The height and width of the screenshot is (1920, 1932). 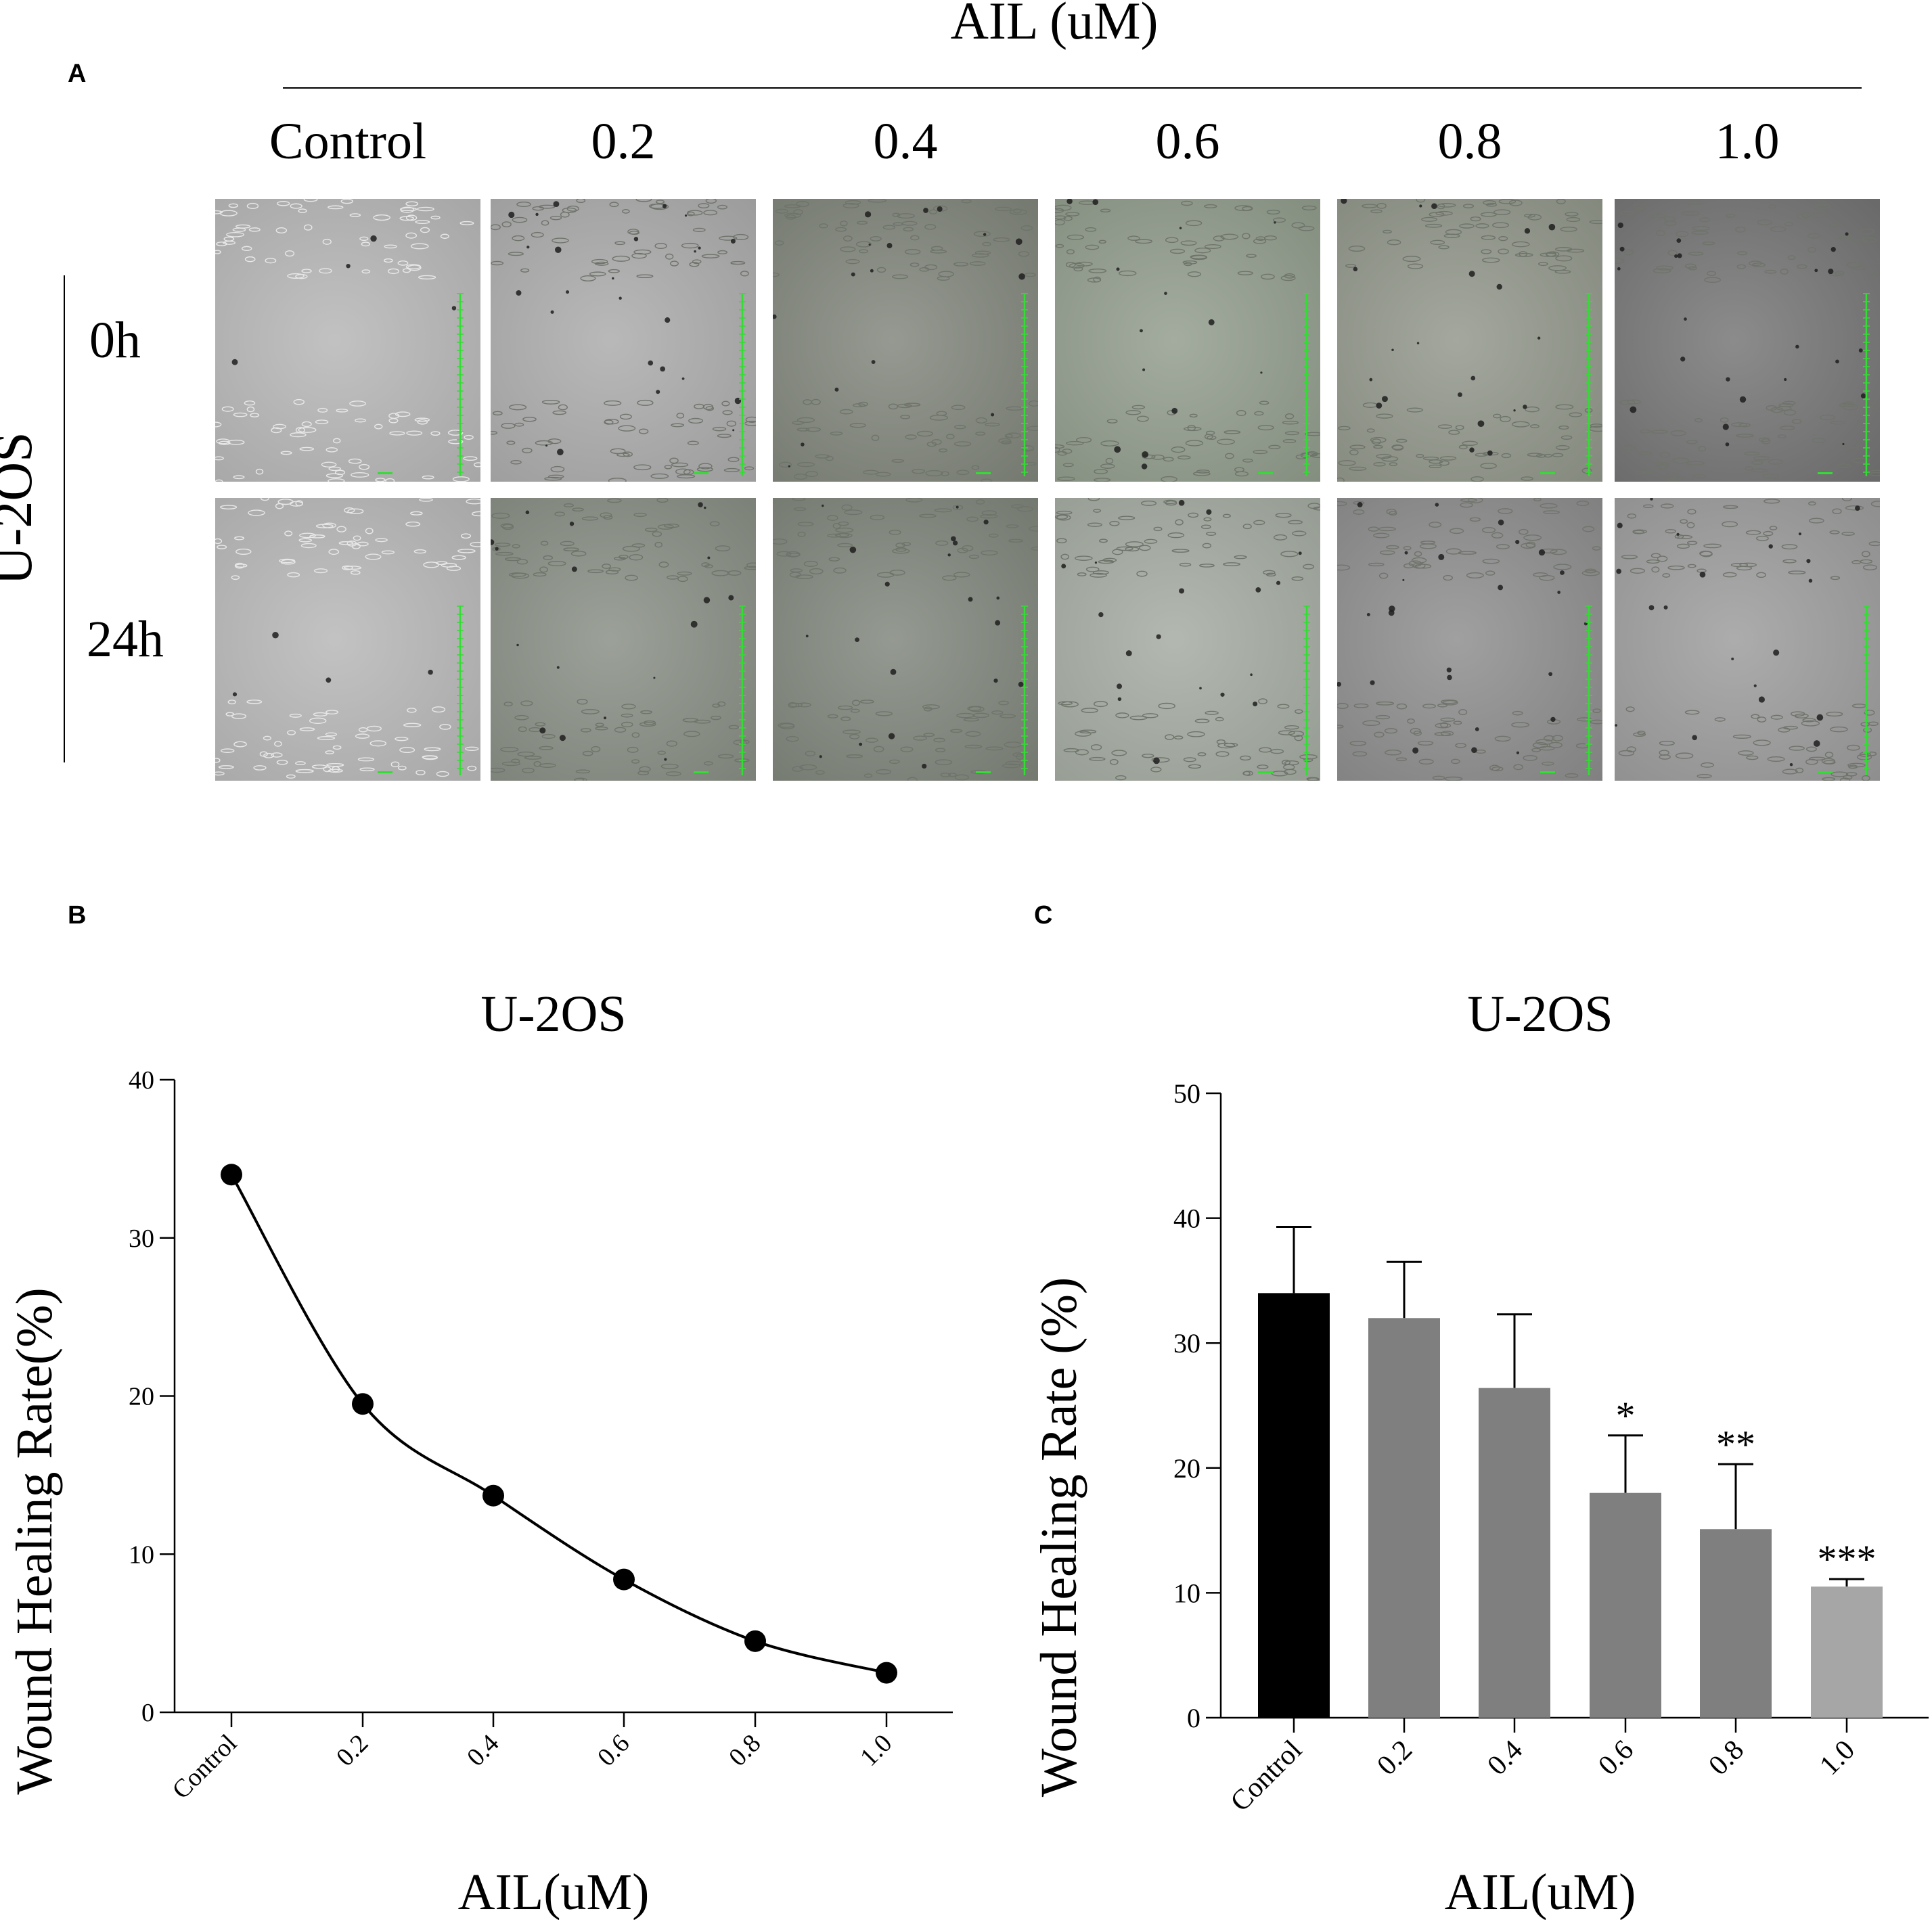 What do you see at coordinates (141, 1080) in the screenshot?
I see `chart-b-ytick-label: 40` at bounding box center [141, 1080].